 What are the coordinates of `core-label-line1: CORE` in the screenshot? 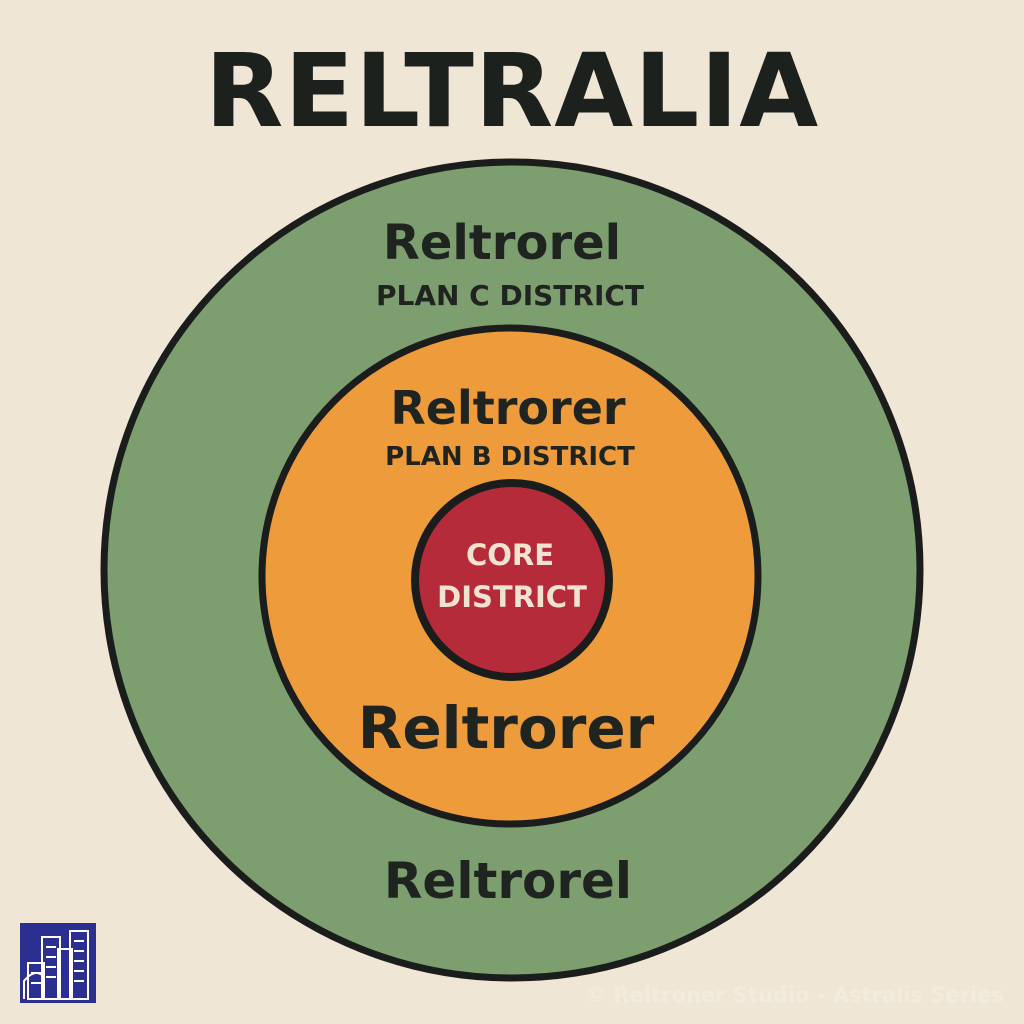 It's located at (510, 555).